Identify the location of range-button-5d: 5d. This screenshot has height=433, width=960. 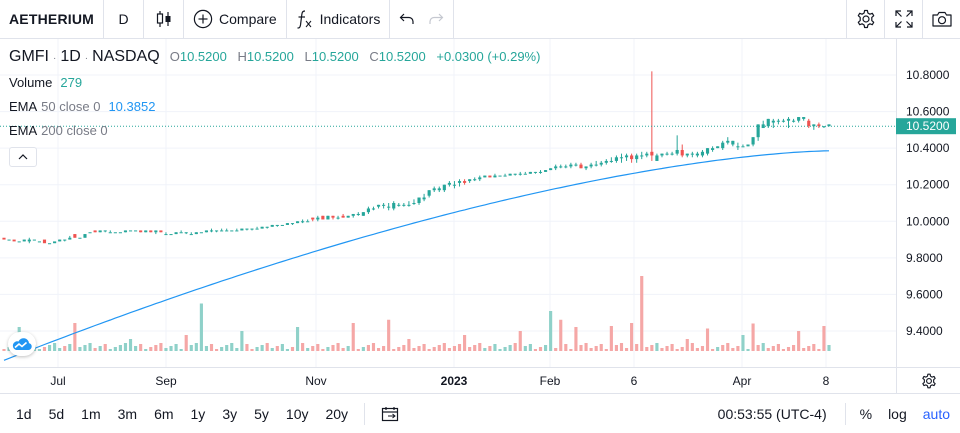
(56, 413).